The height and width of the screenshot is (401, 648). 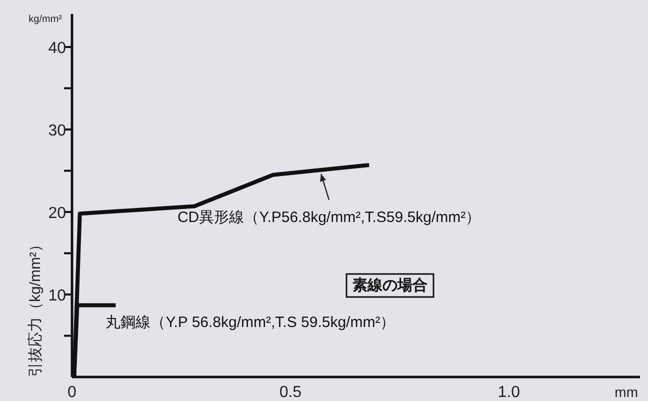 What do you see at coordinates (45, 19) in the screenshot?
I see `text: kg/mm²` at bounding box center [45, 19].